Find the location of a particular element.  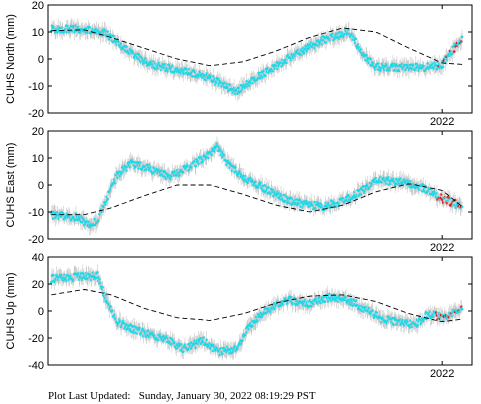

y-axis-label: CUHS North (mm) is located at coordinates (11, 59).